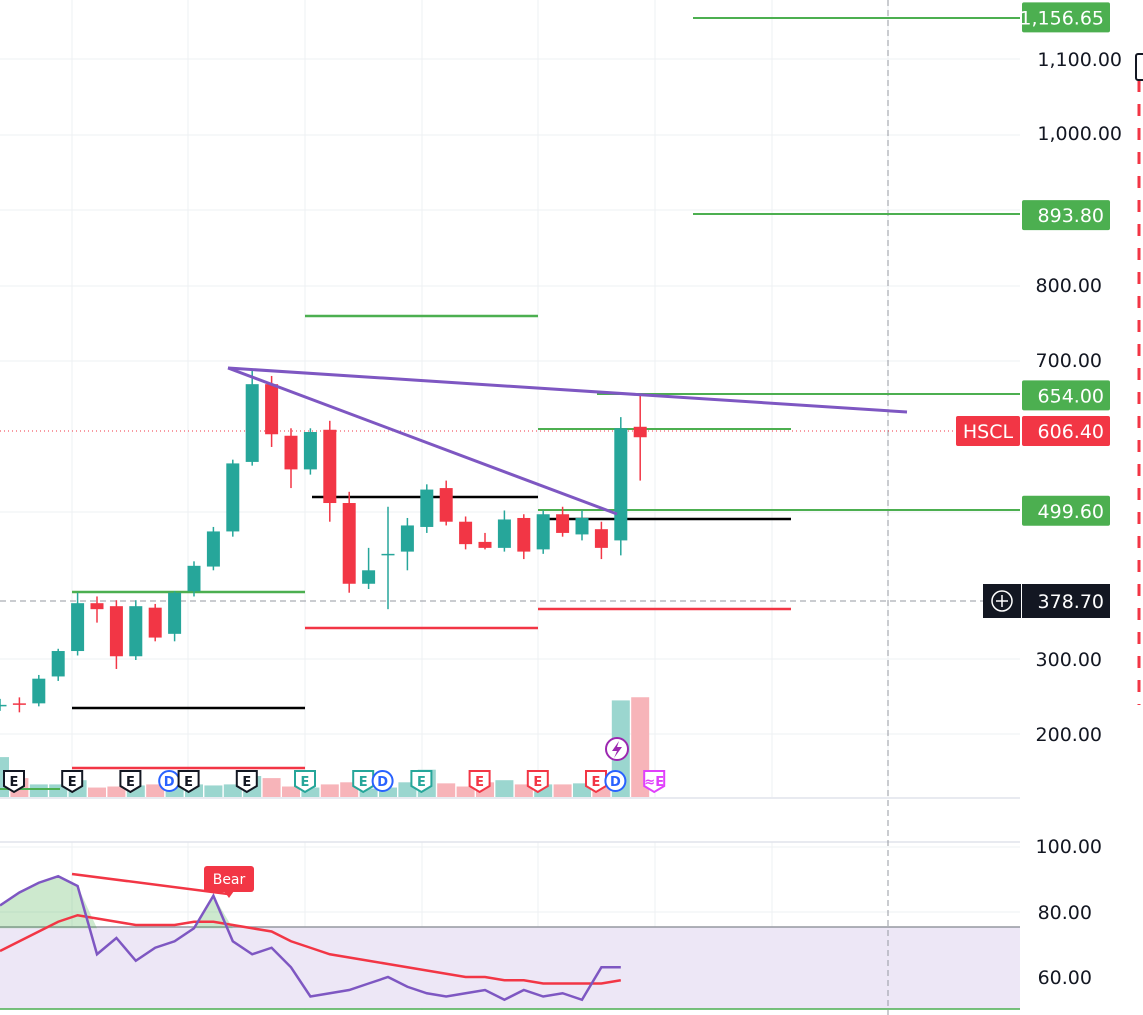  Describe the element at coordinates (1065, 978) in the screenshot. I see `rsi-axis-label: 60.00` at that location.